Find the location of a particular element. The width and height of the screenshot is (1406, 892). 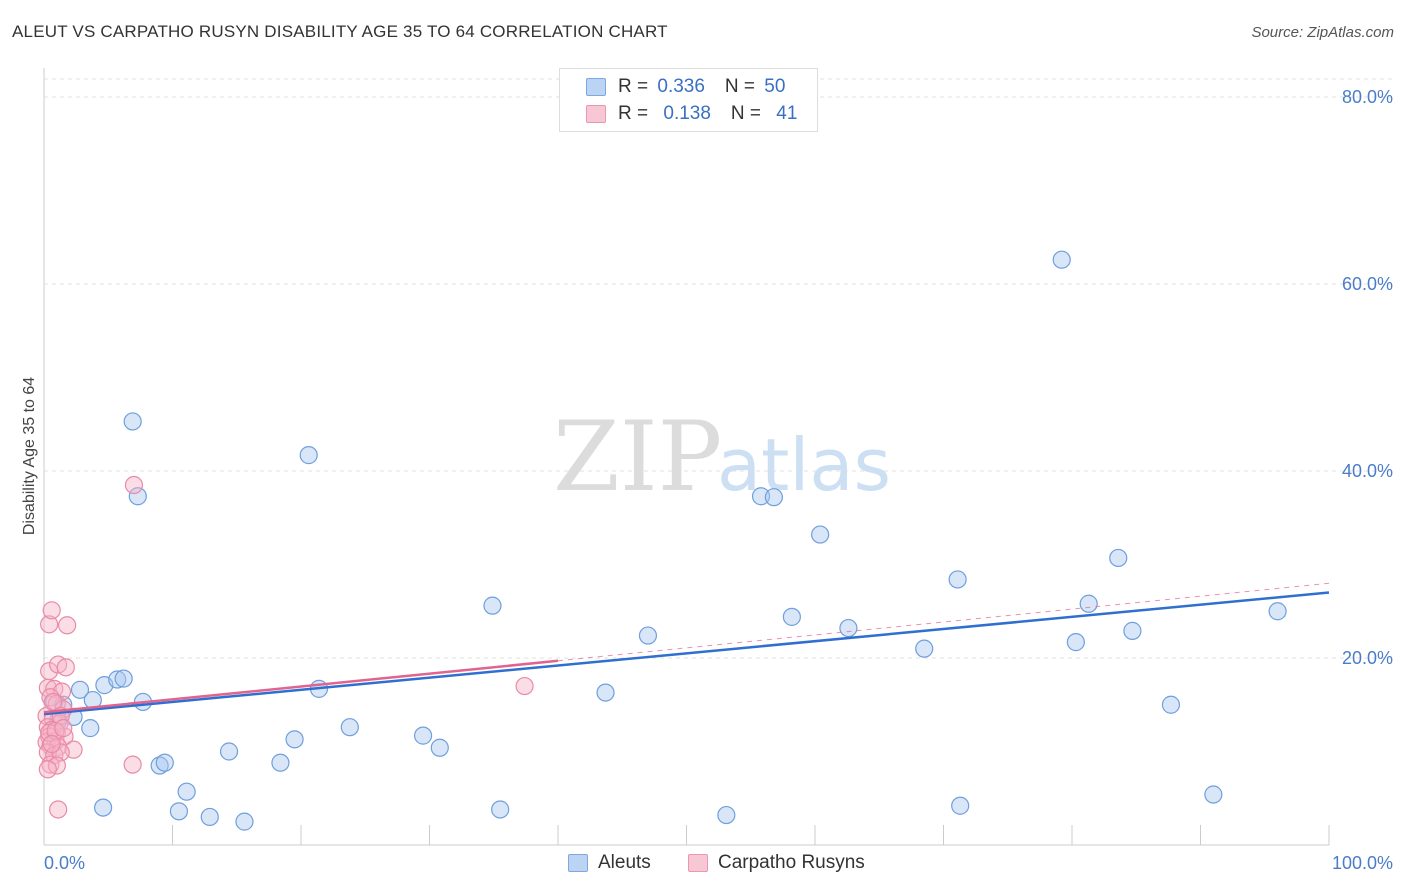

bottom-legend-rusyns: Carpatho Rusyns is located at coordinates (776, 863).